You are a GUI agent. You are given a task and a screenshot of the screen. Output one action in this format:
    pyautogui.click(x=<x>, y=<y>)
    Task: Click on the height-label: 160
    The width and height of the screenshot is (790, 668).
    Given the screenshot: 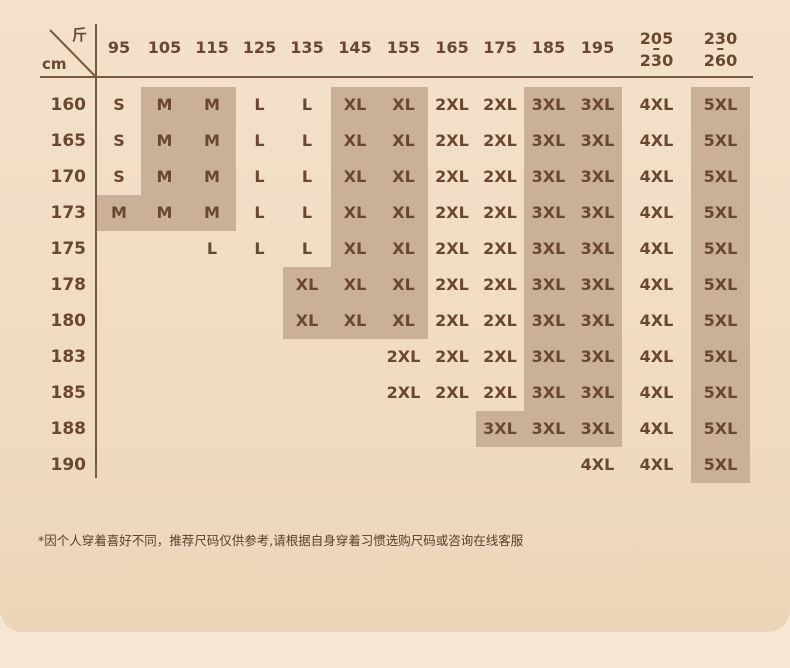 What is the action you would take?
    pyautogui.click(x=68, y=105)
    